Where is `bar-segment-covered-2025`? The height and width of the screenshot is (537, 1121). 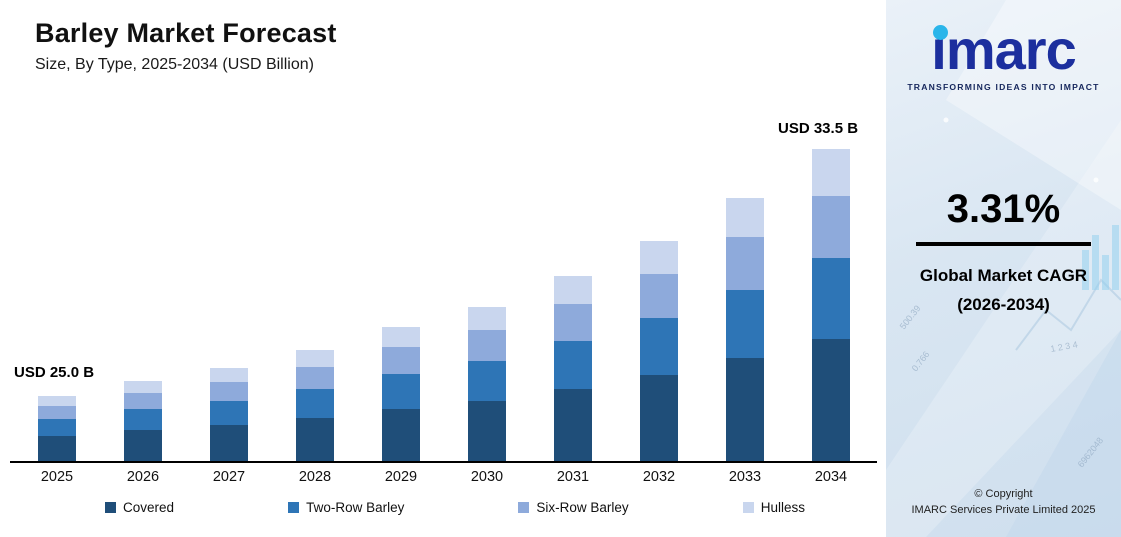 bar-segment-covered-2025 is located at coordinates (57, 448).